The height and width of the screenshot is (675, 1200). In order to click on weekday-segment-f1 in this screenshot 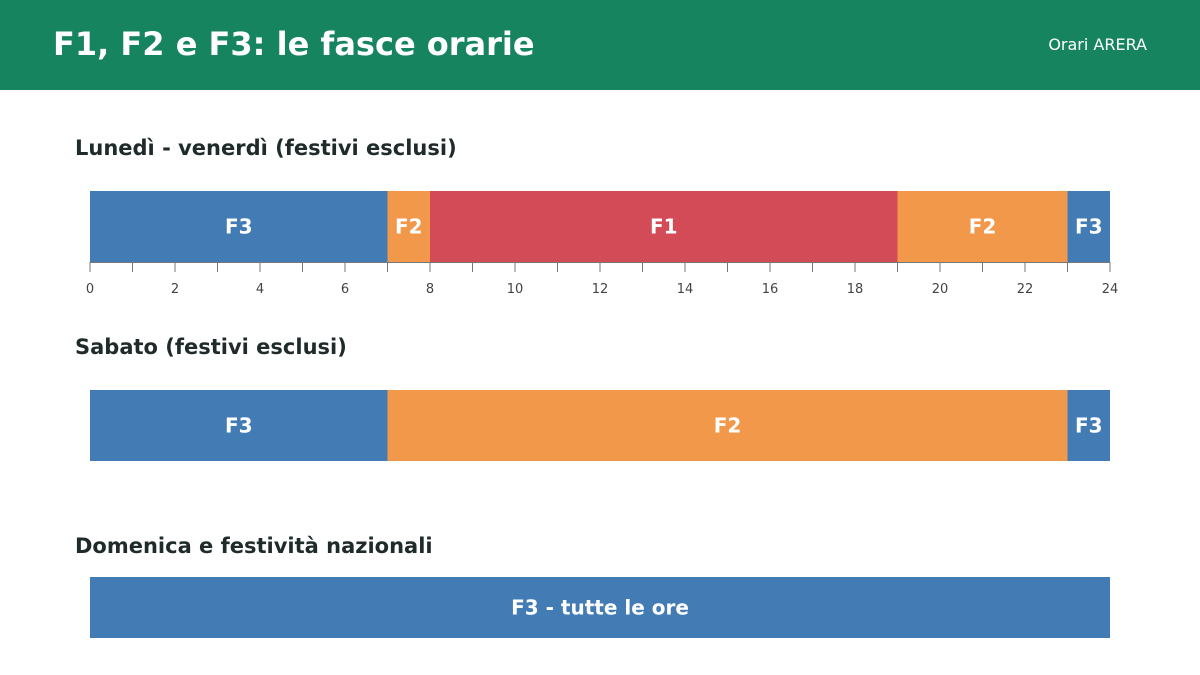, I will do `click(664, 226)`.